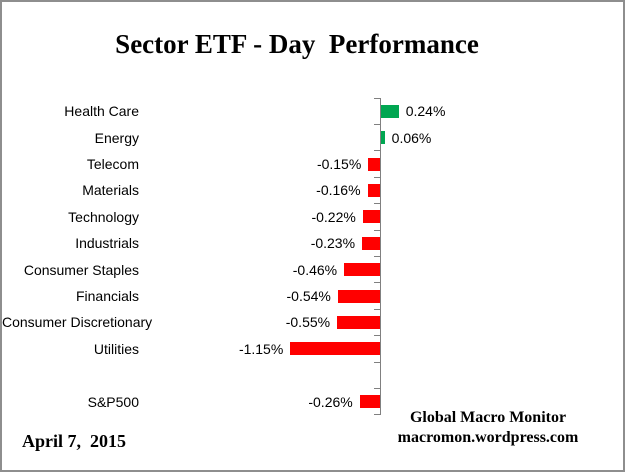 The width and height of the screenshot is (625, 472). I want to click on category-label: Materials, so click(110, 190).